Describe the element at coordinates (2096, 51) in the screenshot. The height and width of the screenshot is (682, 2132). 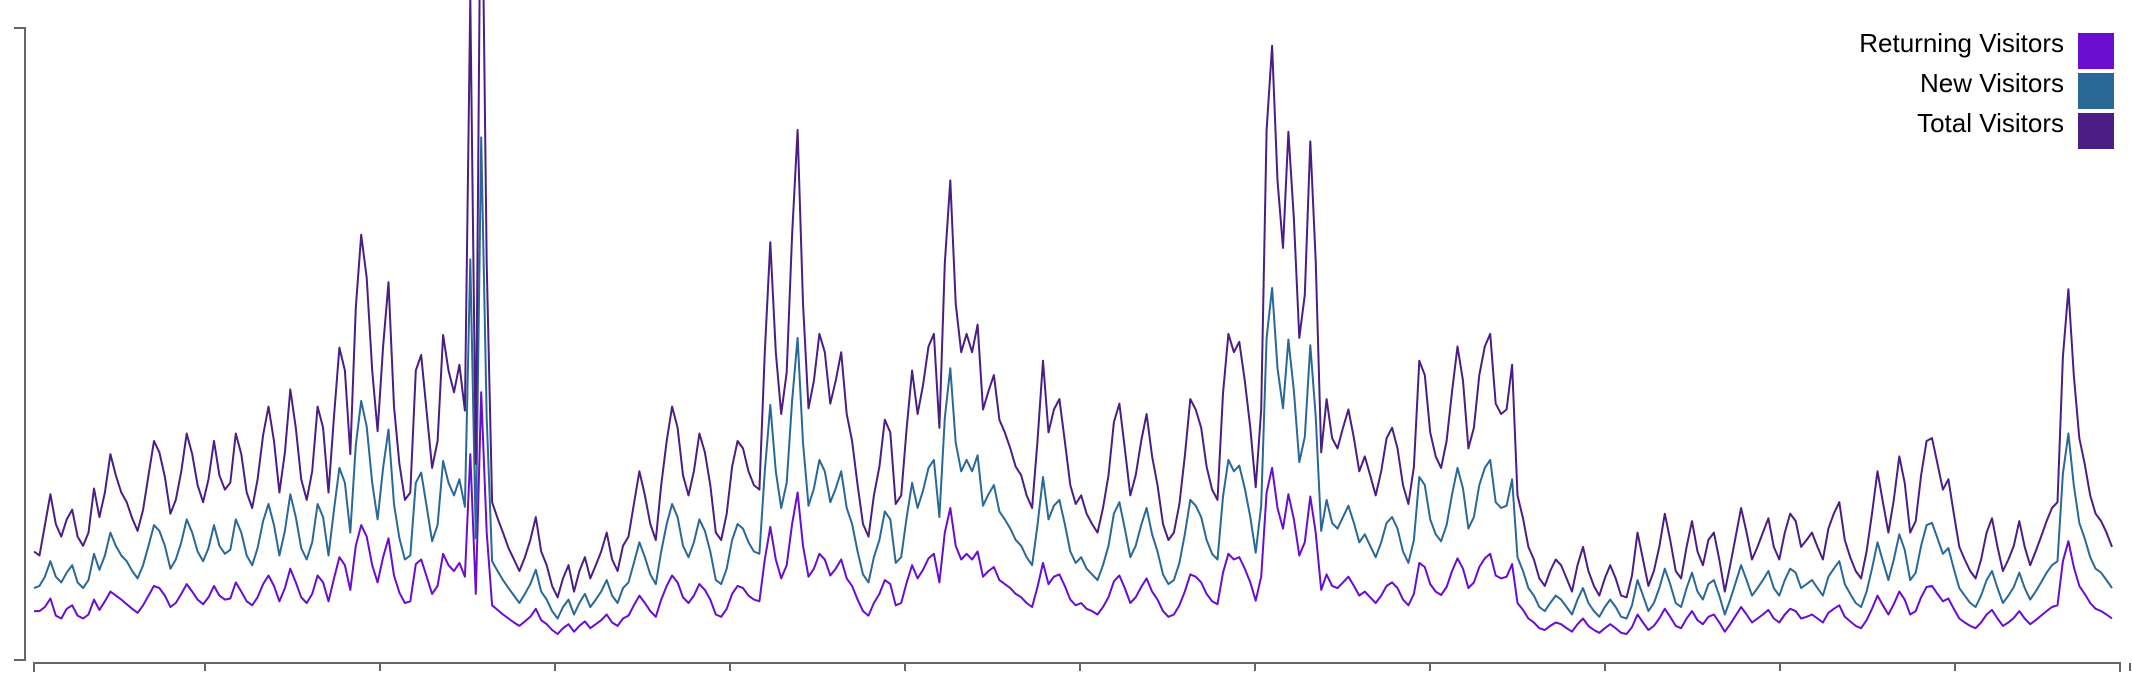
I see `legend-swatch-returning-visitors` at that location.